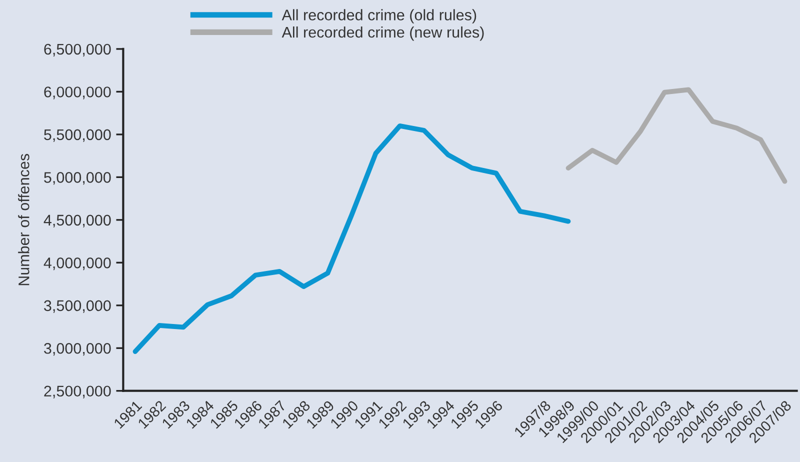 The width and height of the screenshot is (800, 462). What do you see at coordinates (383, 33) in the screenshot?
I see `legend-label: All recorded crime (new rules)` at bounding box center [383, 33].